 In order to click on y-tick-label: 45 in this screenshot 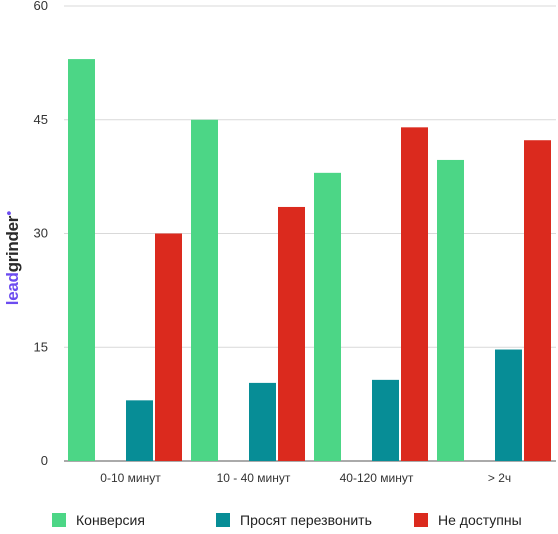, I will do `click(41, 119)`.